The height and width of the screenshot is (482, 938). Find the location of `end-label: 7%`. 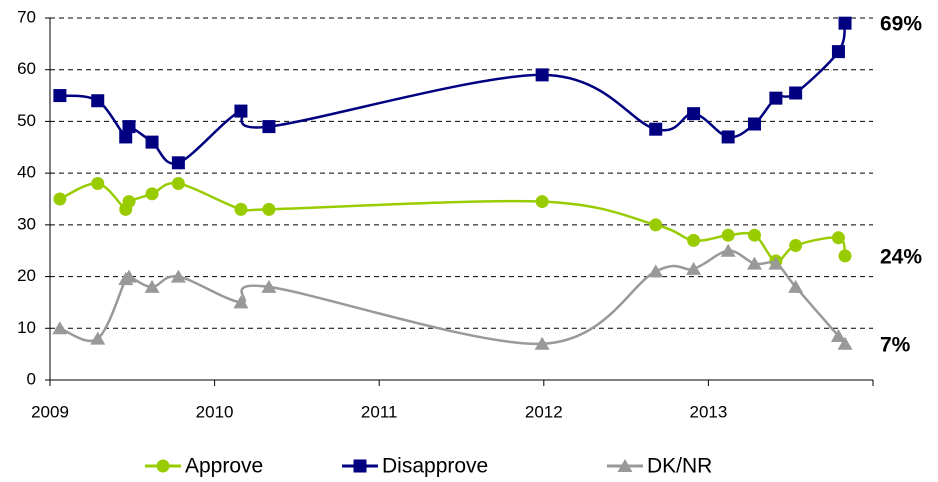

end-label: 7% is located at coordinates (895, 344).